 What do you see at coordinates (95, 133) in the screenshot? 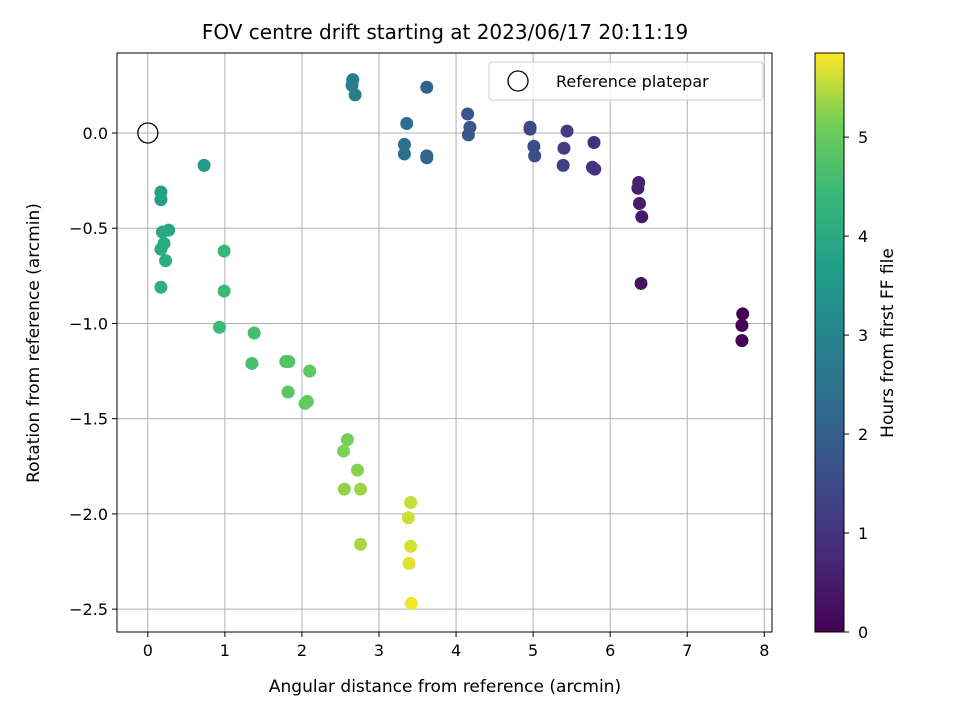
I see `y-tick-label: 0.0` at bounding box center [95, 133].